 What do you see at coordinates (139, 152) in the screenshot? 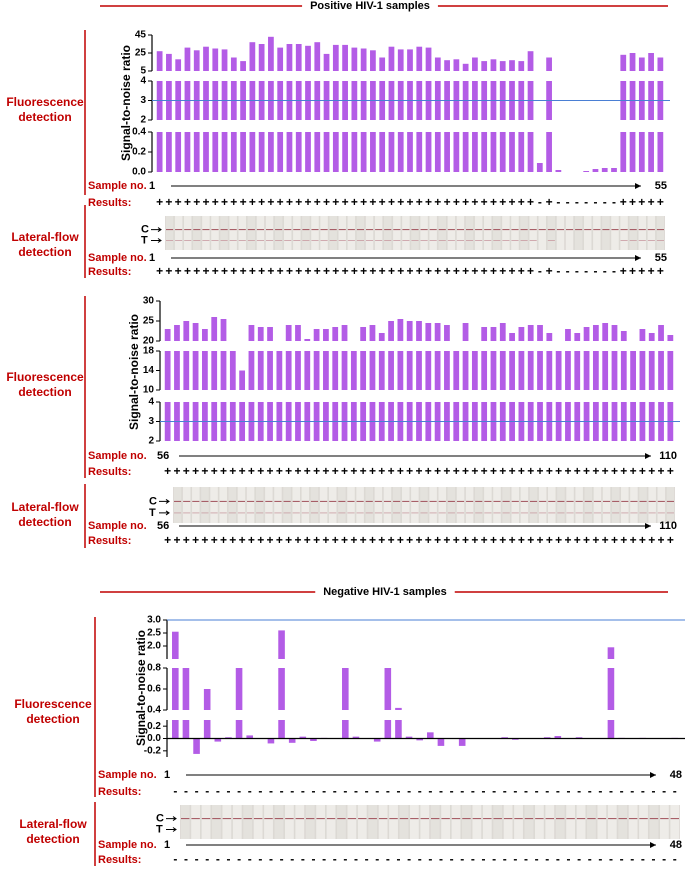
I see `y-tick-label: 0.2` at bounding box center [139, 152].